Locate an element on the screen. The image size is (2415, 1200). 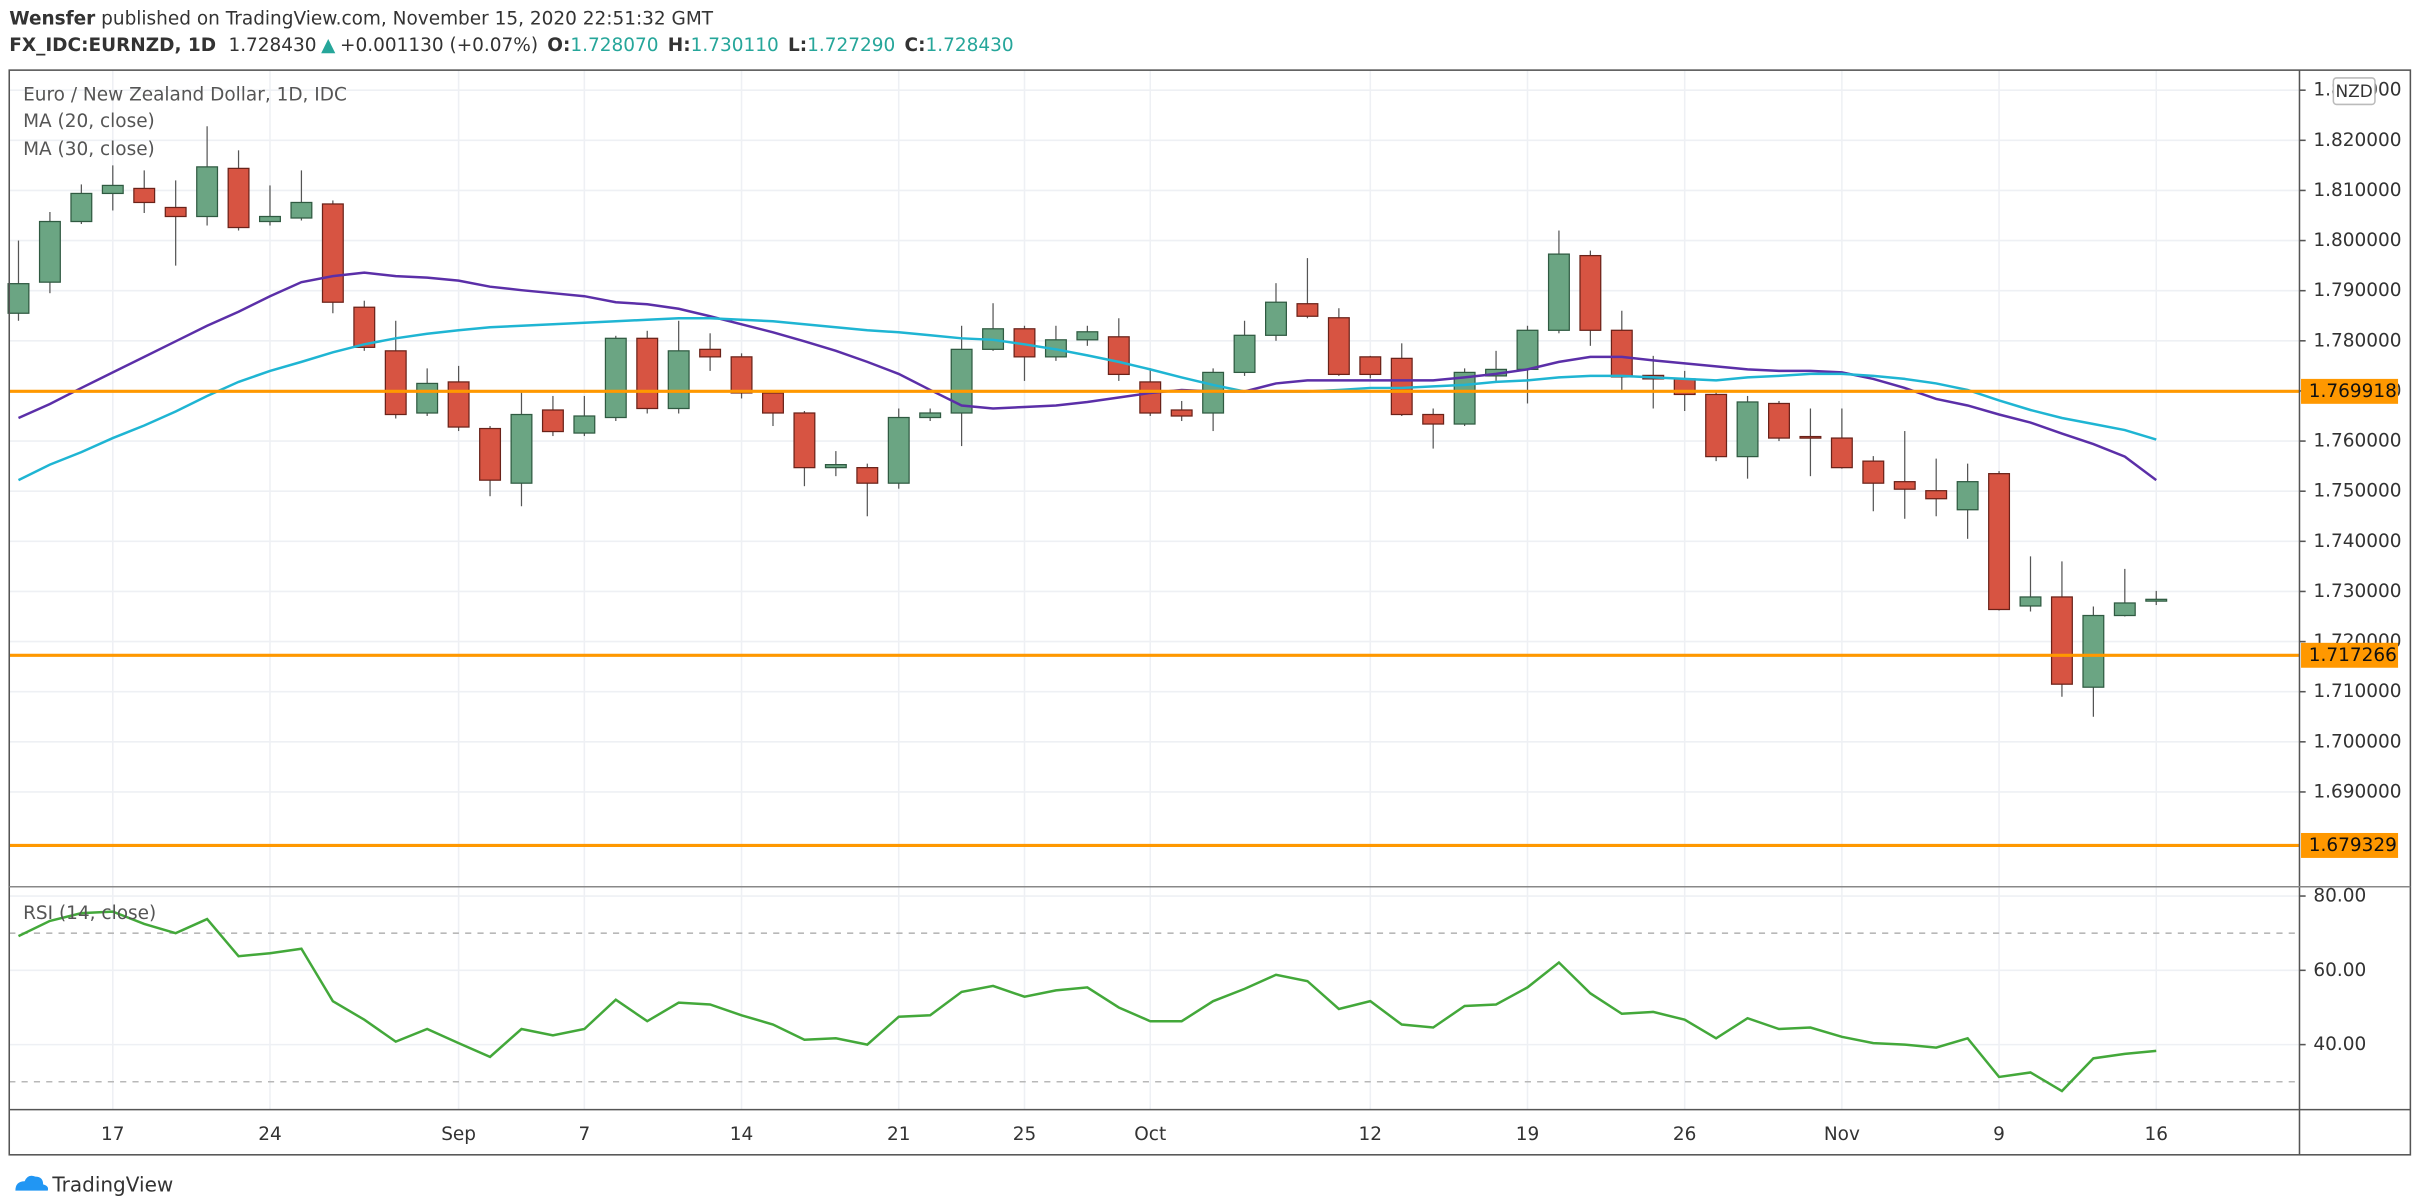
ohlc-key: O: is located at coordinates (558, 45).